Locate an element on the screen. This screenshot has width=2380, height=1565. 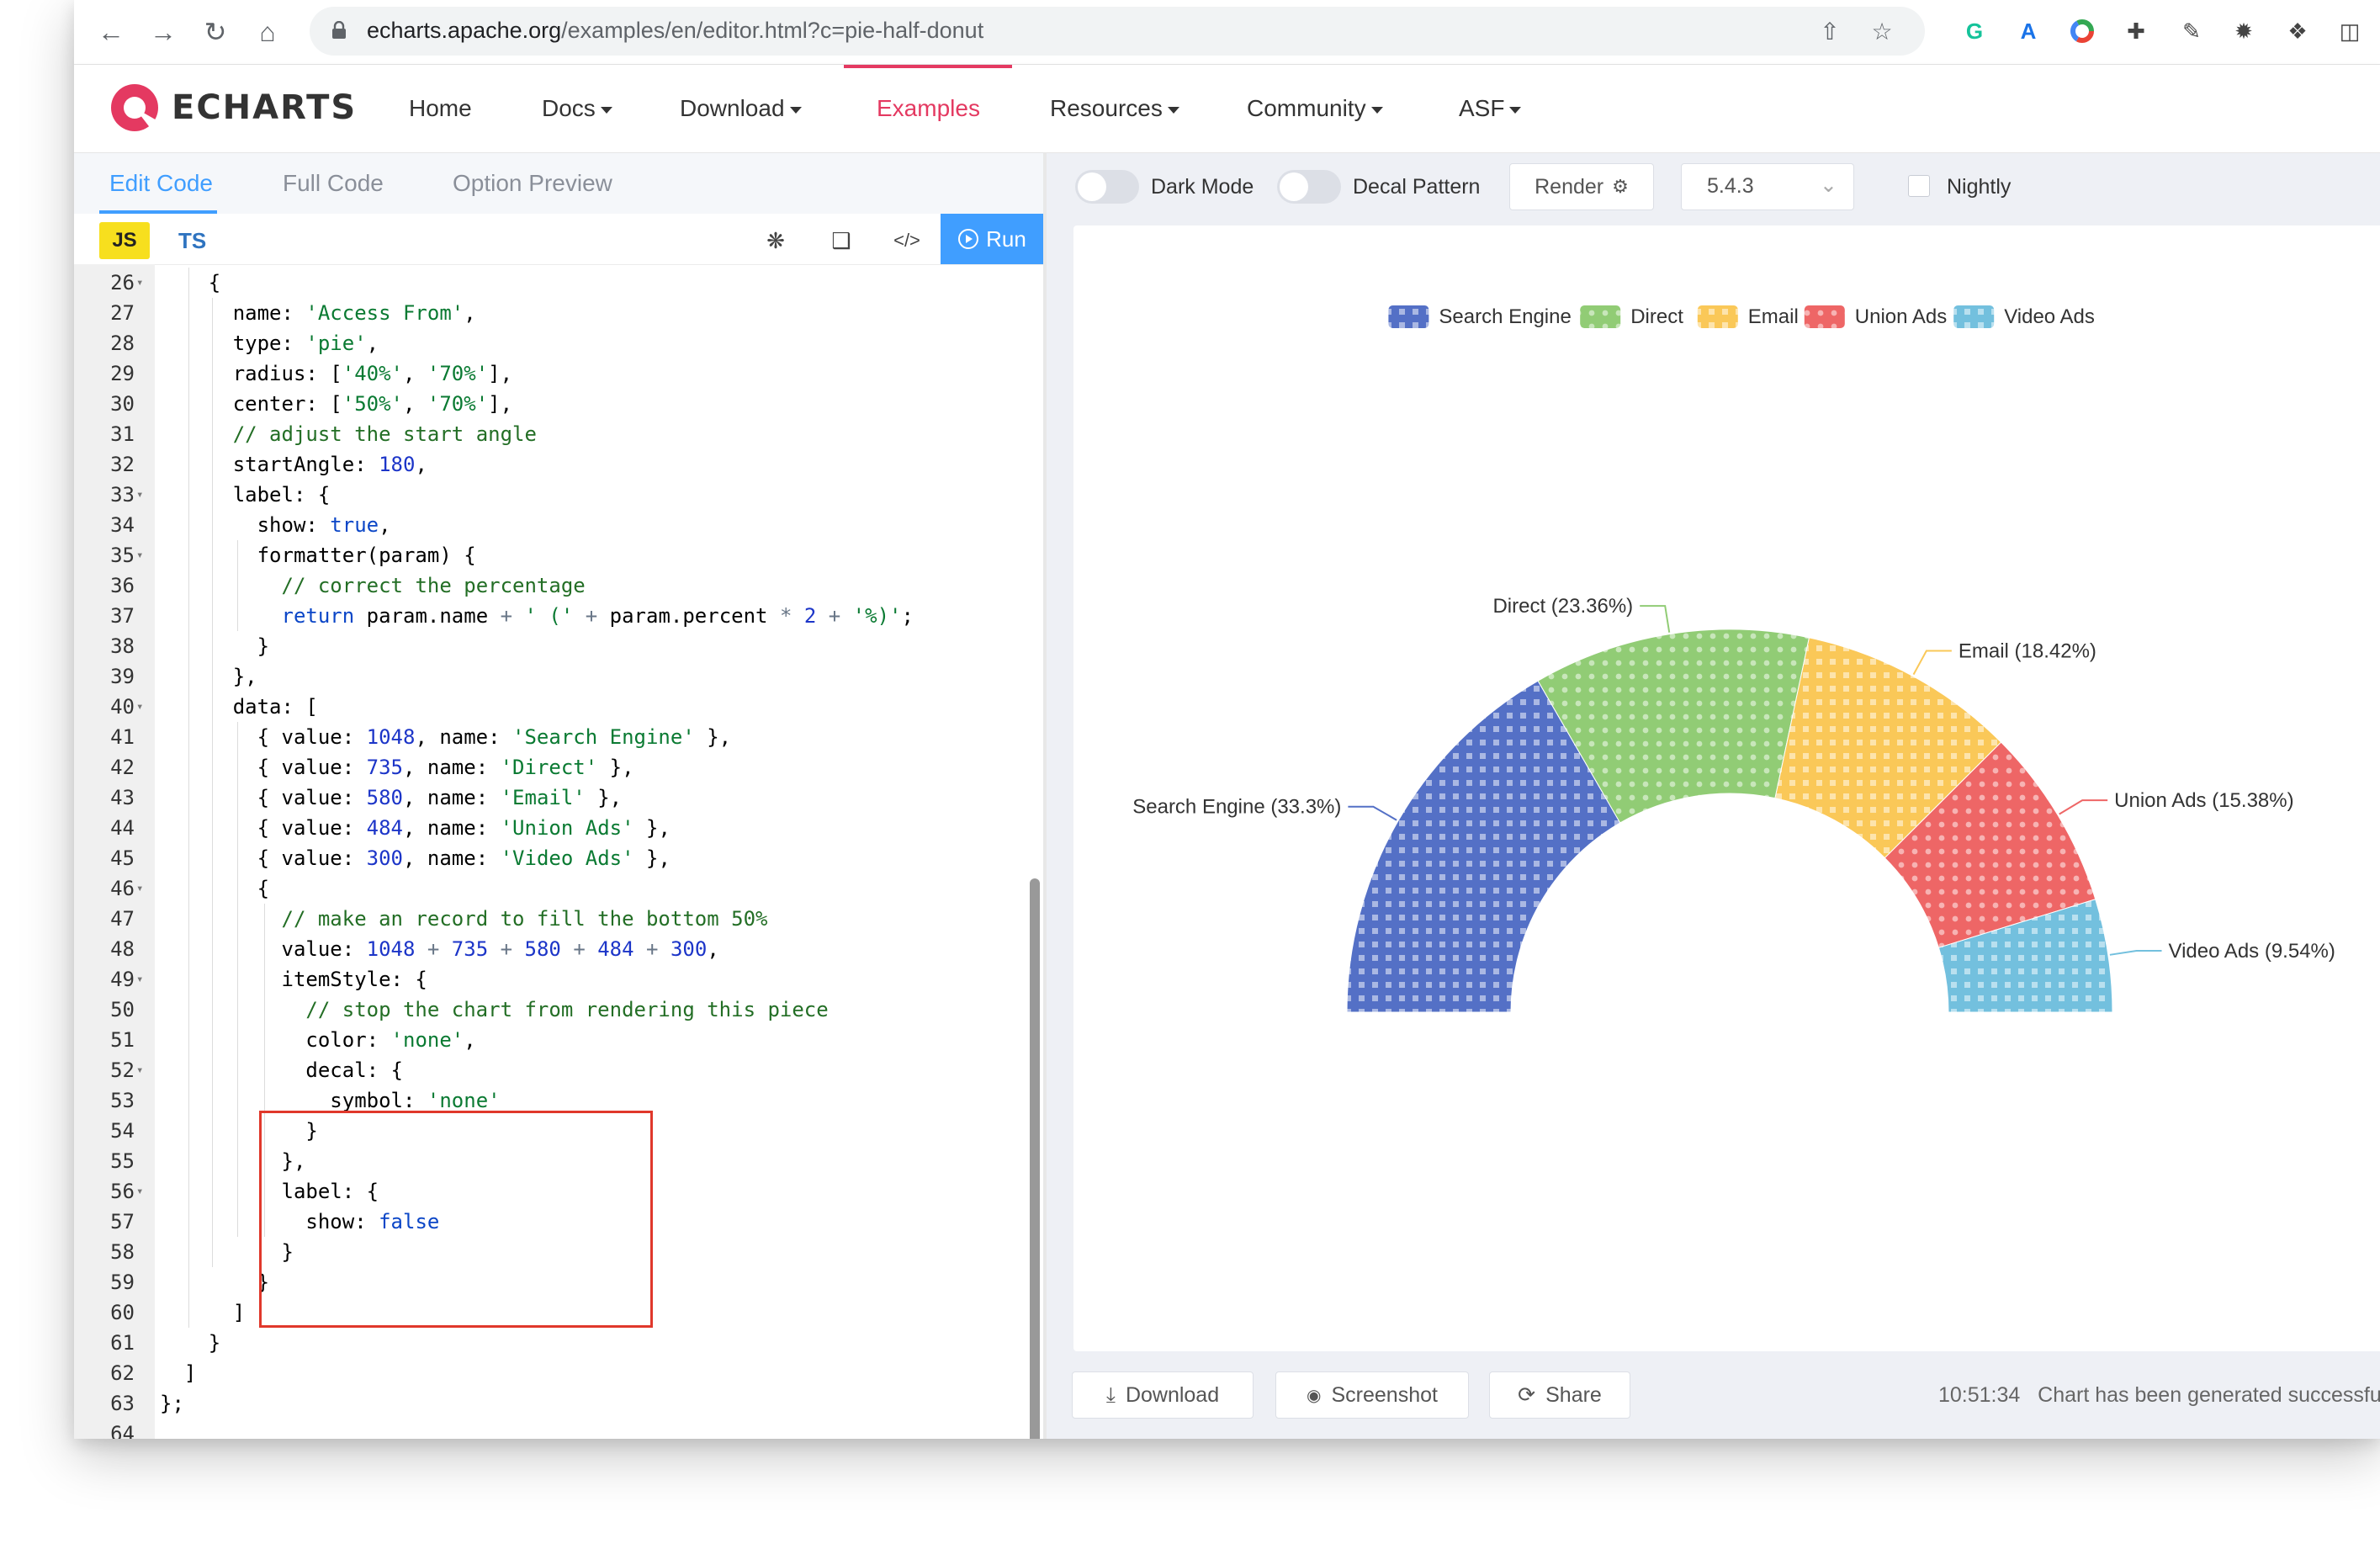
code-line: 61 } is located at coordinates (553, 1343).